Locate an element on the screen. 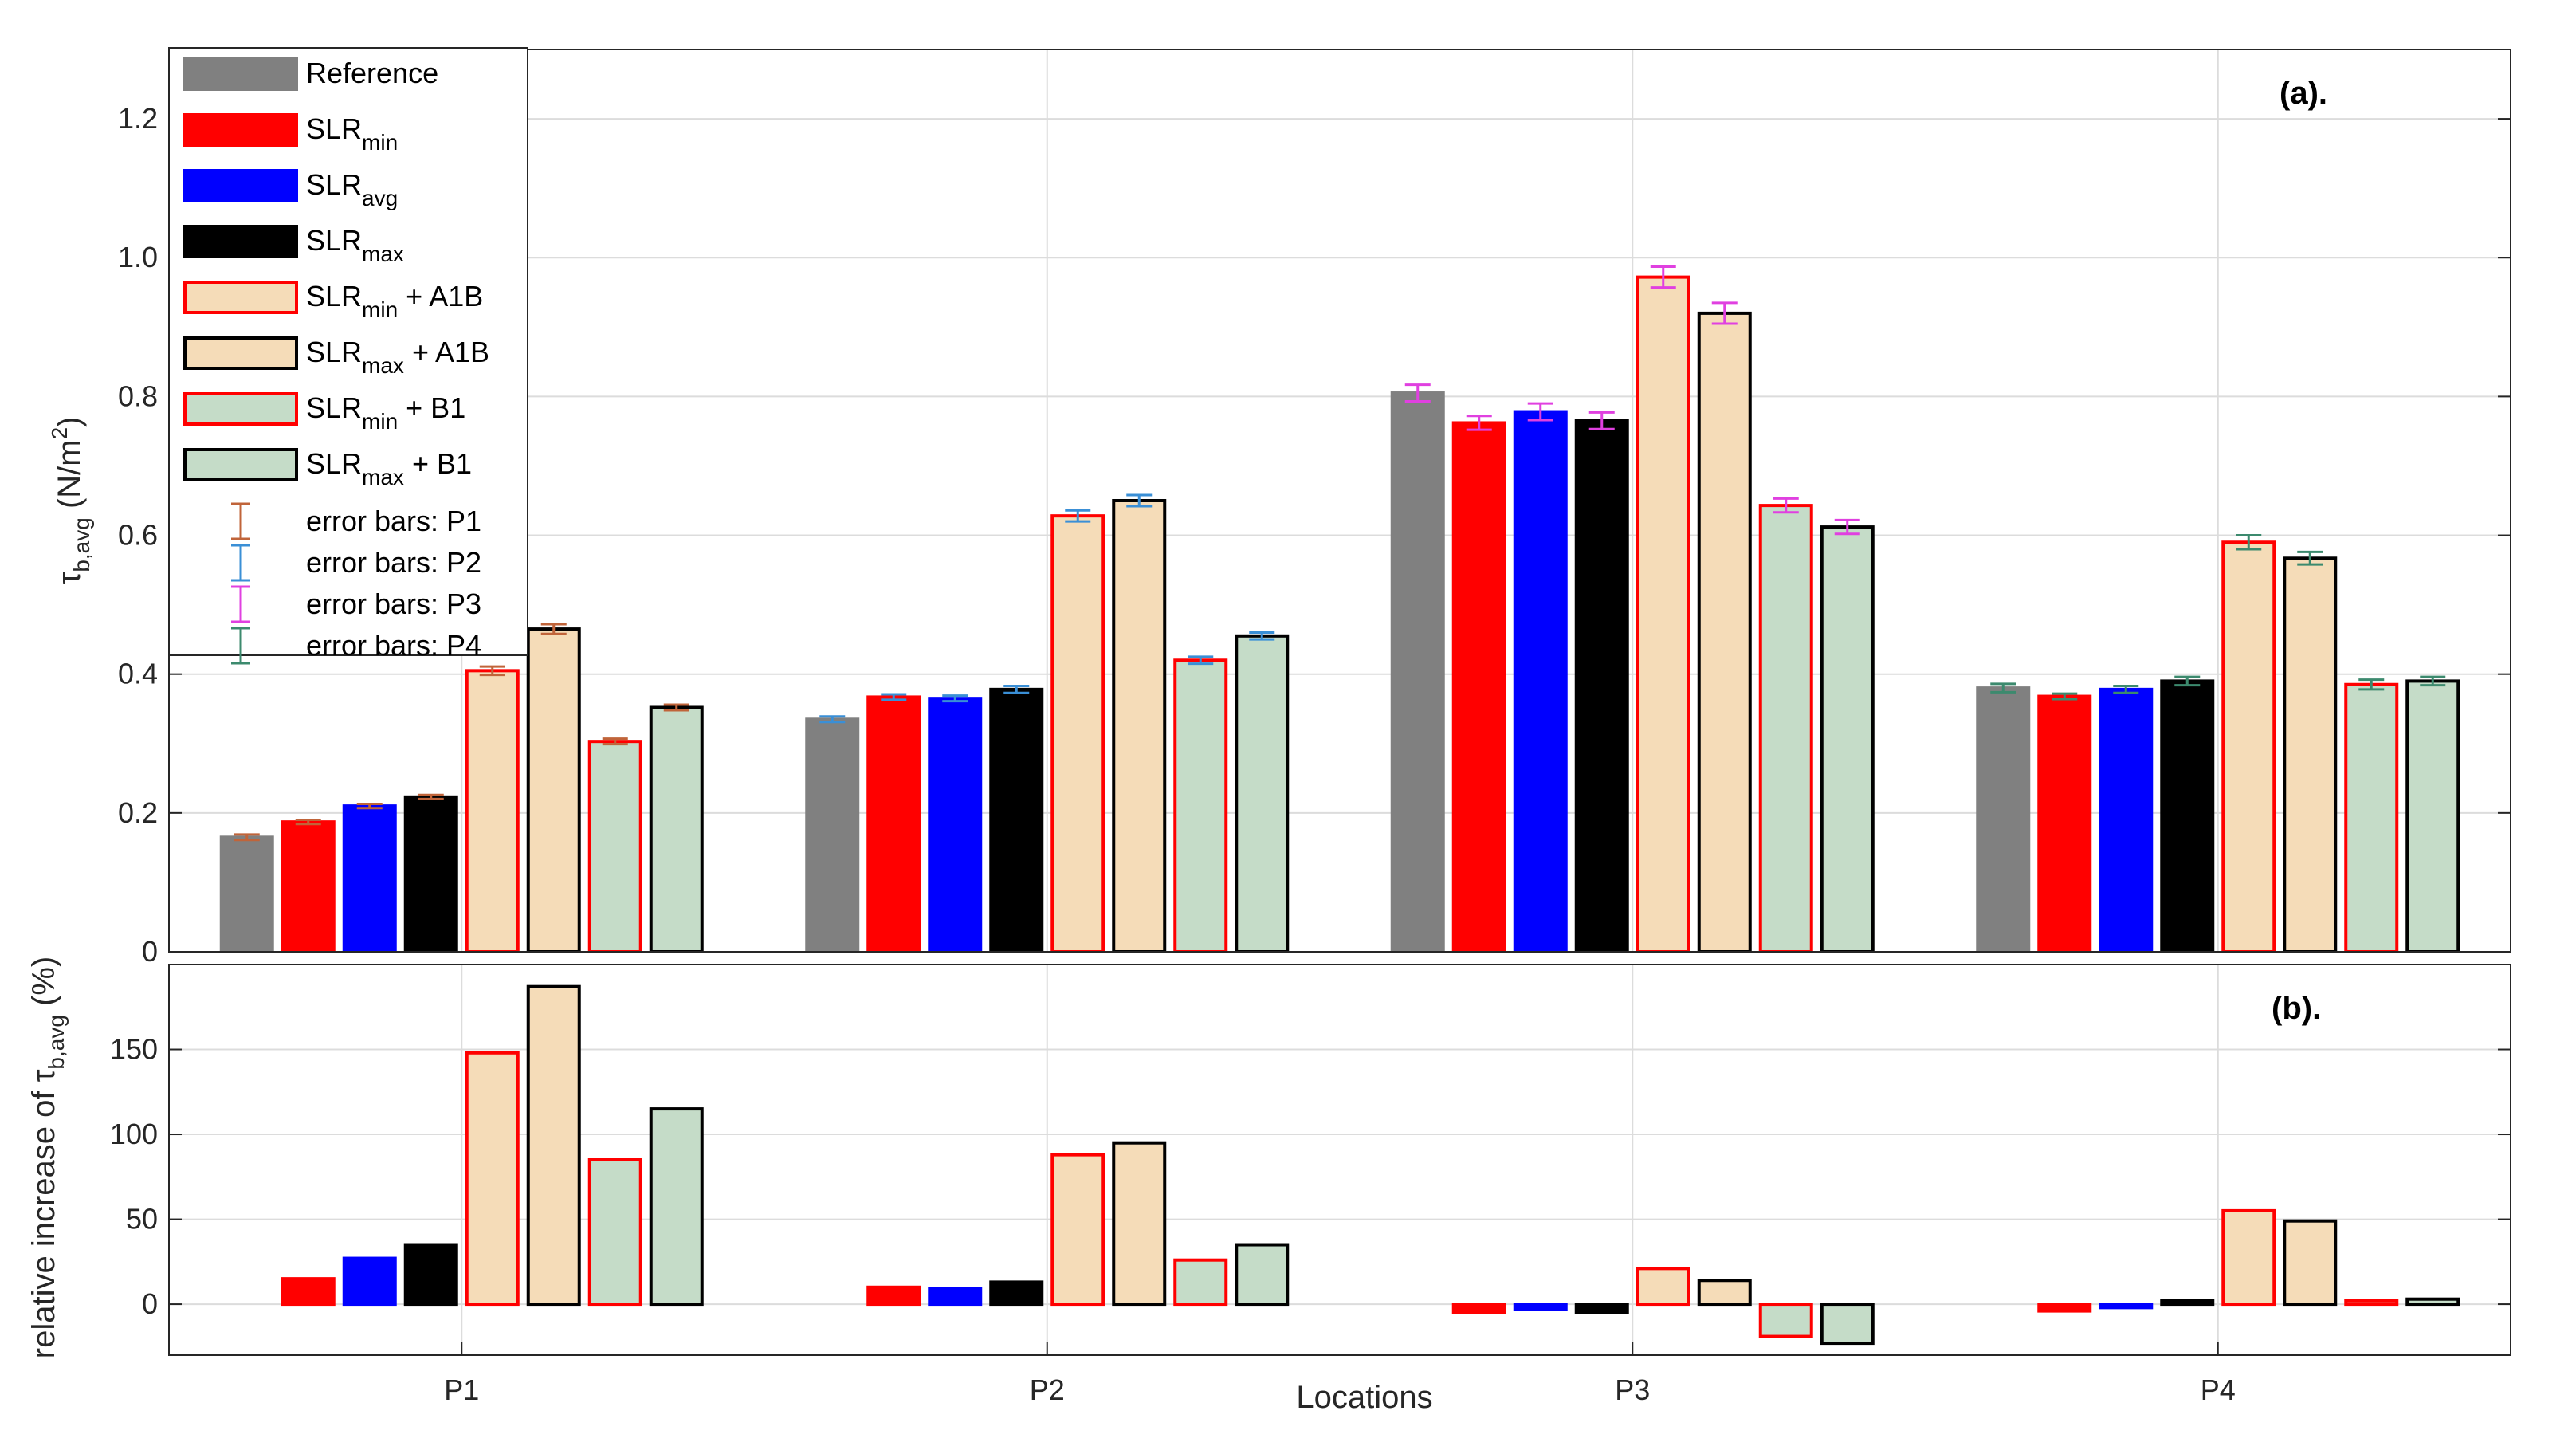 This screenshot has height=1454, width=2576. panel-b-x-ticks: P1 P2 P3 P4 is located at coordinates (1340, 1374).